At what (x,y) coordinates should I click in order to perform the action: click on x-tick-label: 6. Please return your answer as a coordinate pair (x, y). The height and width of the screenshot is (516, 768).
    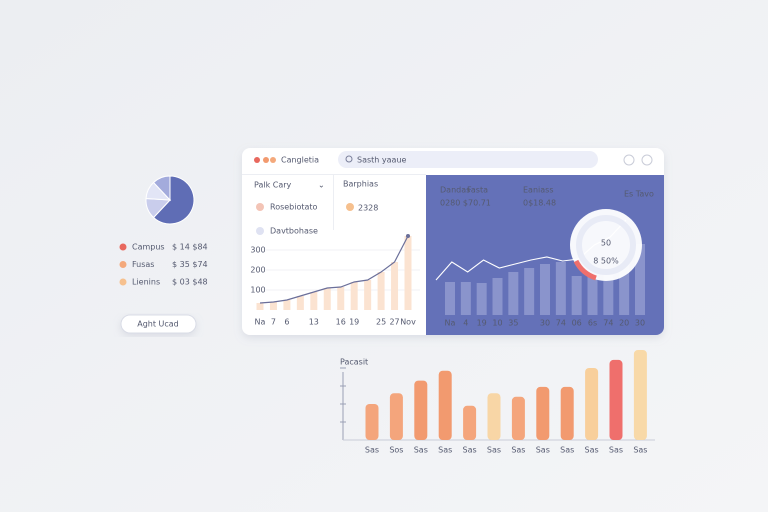
    Looking at the image, I should click on (286, 322).